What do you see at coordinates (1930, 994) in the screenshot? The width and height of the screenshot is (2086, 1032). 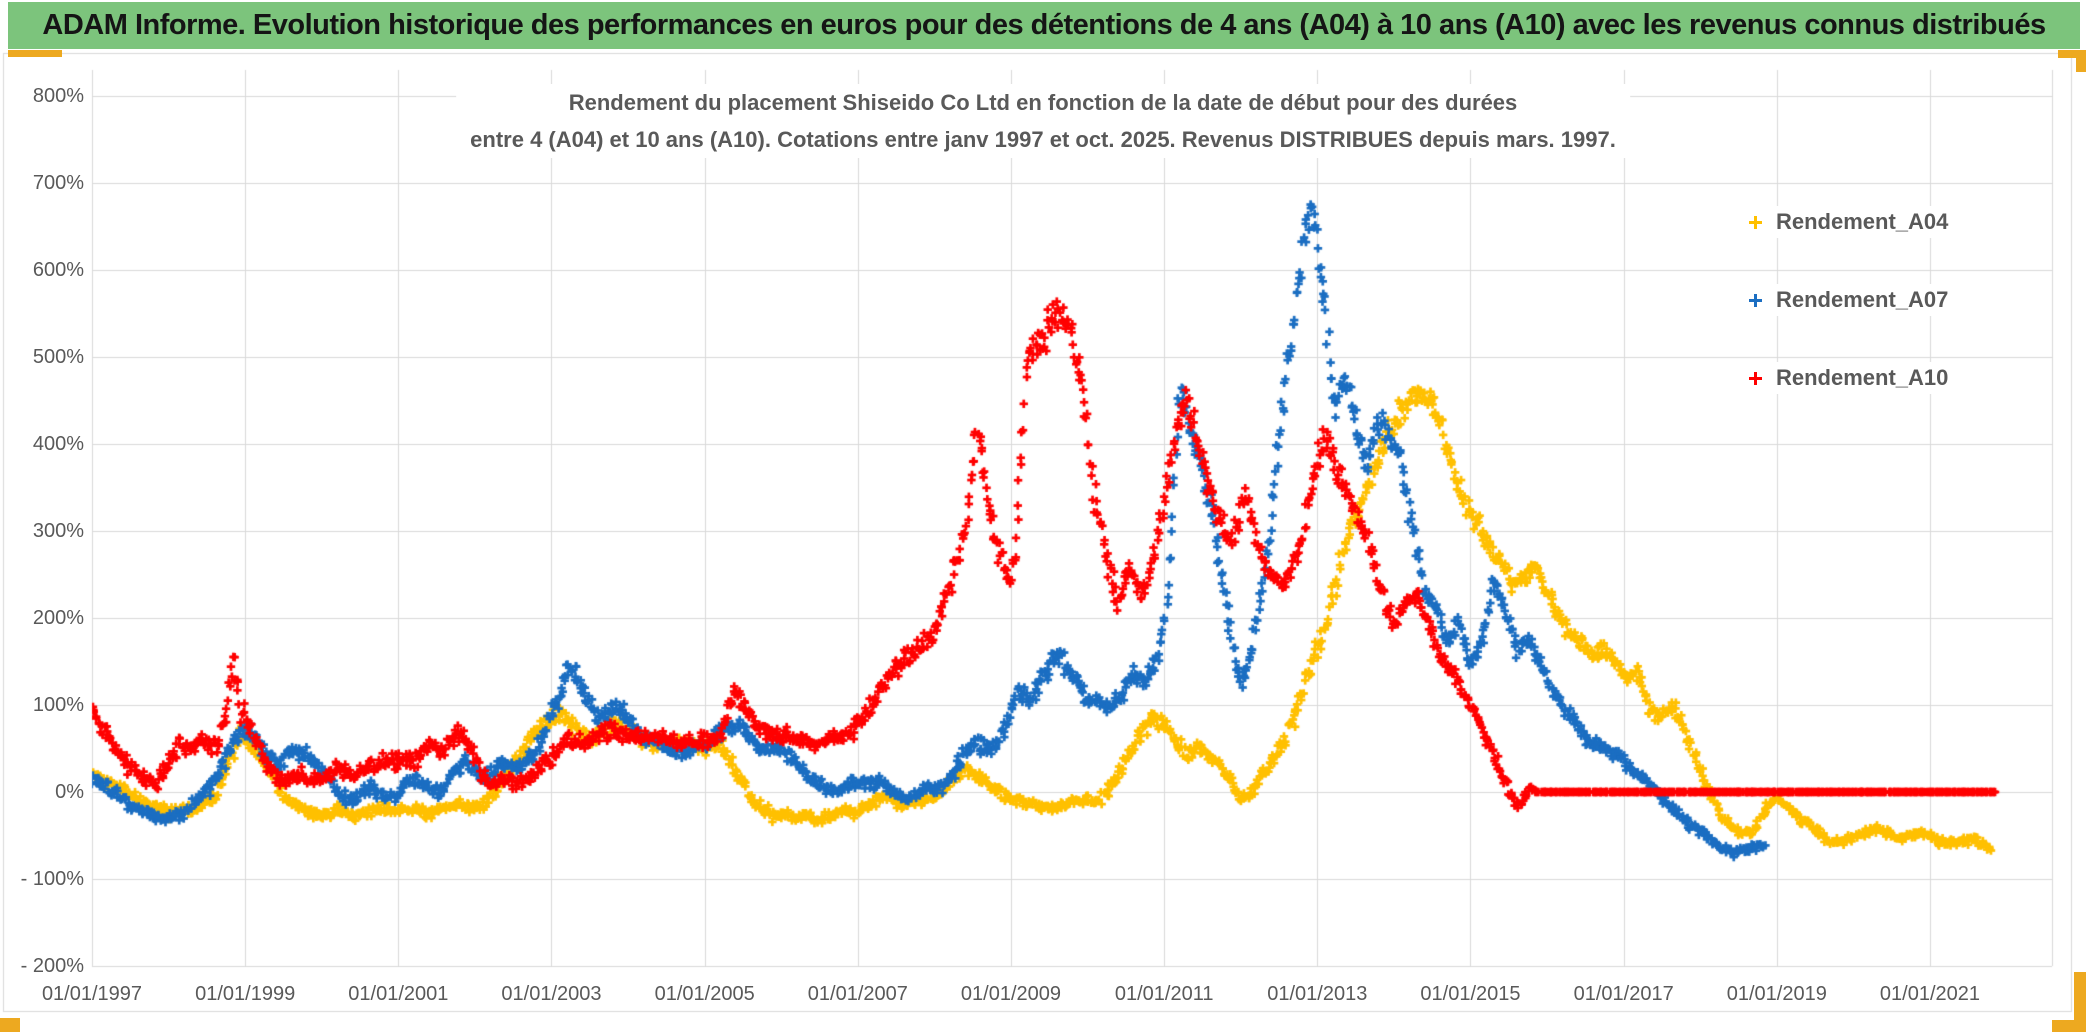 I see `x-tick-label: 01/01/2021` at bounding box center [1930, 994].